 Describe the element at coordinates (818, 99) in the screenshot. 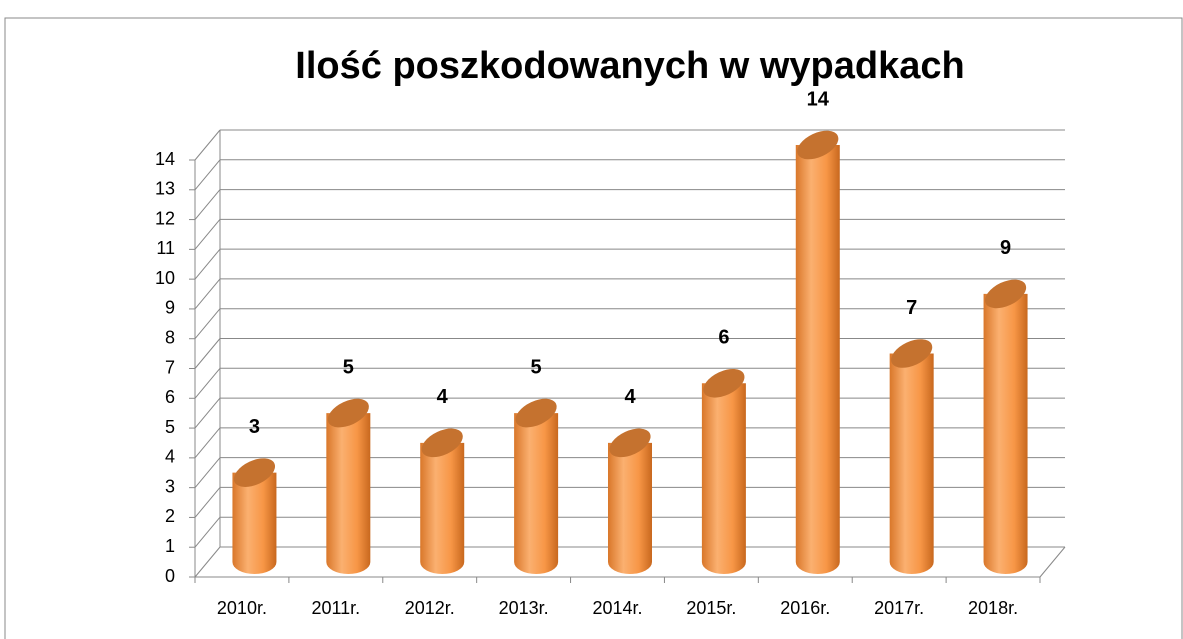

I see `value-label: 14` at that location.